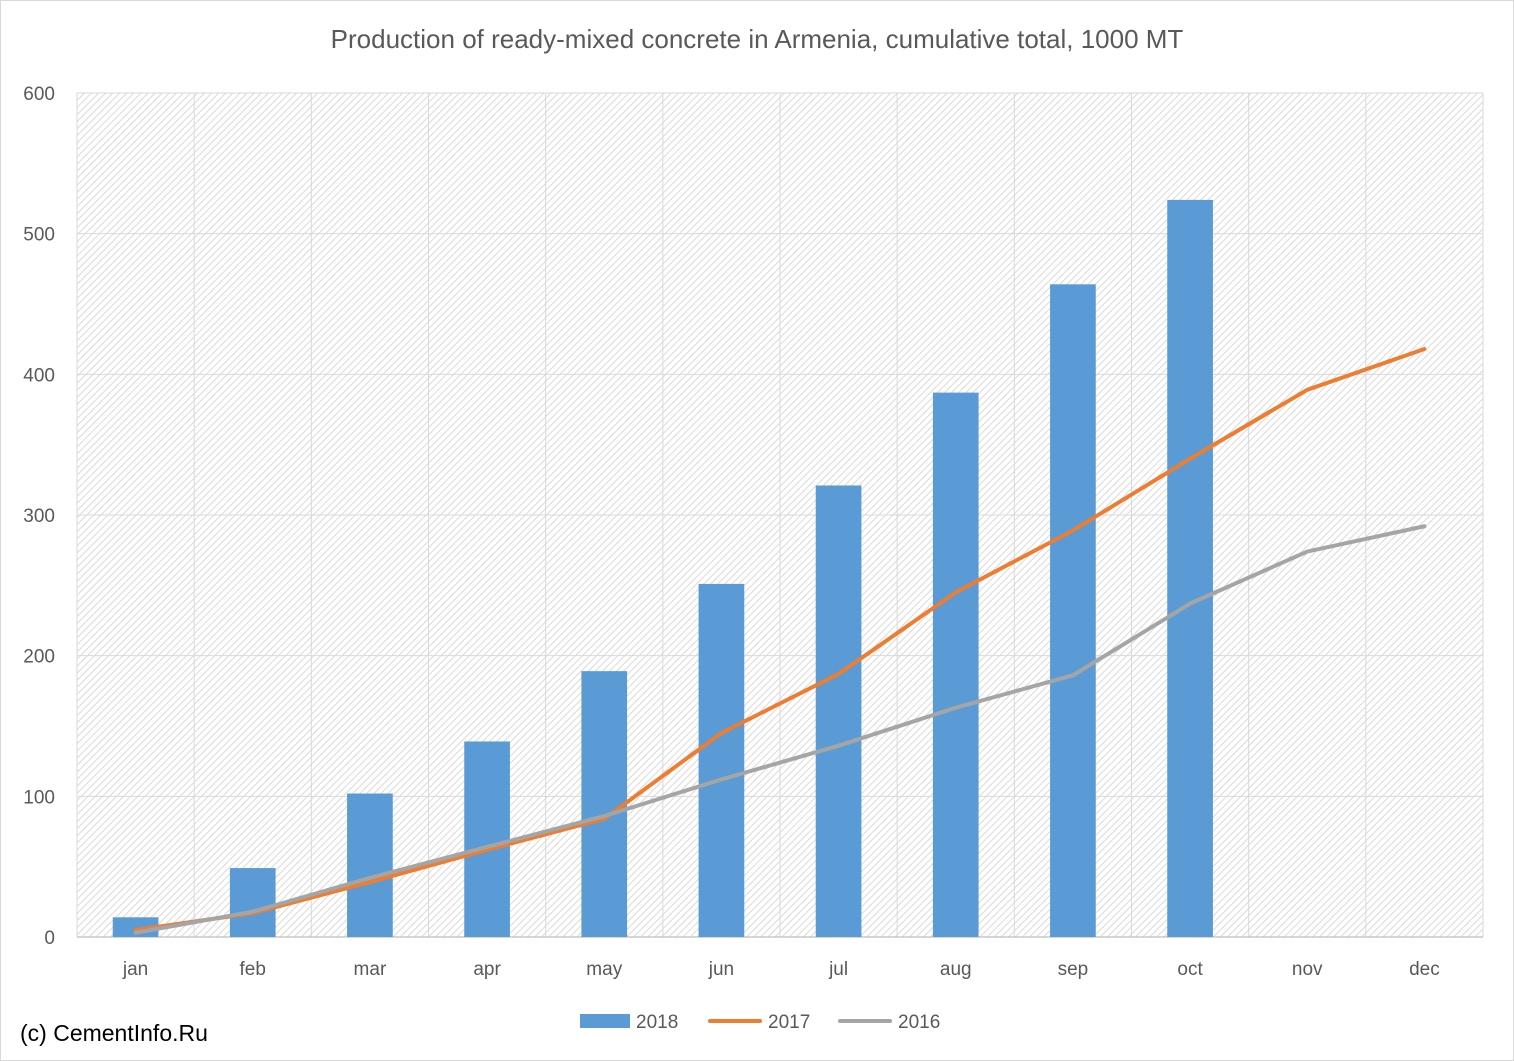  Describe the element at coordinates (114, 1033) in the screenshot. I see `copyright-text: (c) CementInfo.Ru` at that location.